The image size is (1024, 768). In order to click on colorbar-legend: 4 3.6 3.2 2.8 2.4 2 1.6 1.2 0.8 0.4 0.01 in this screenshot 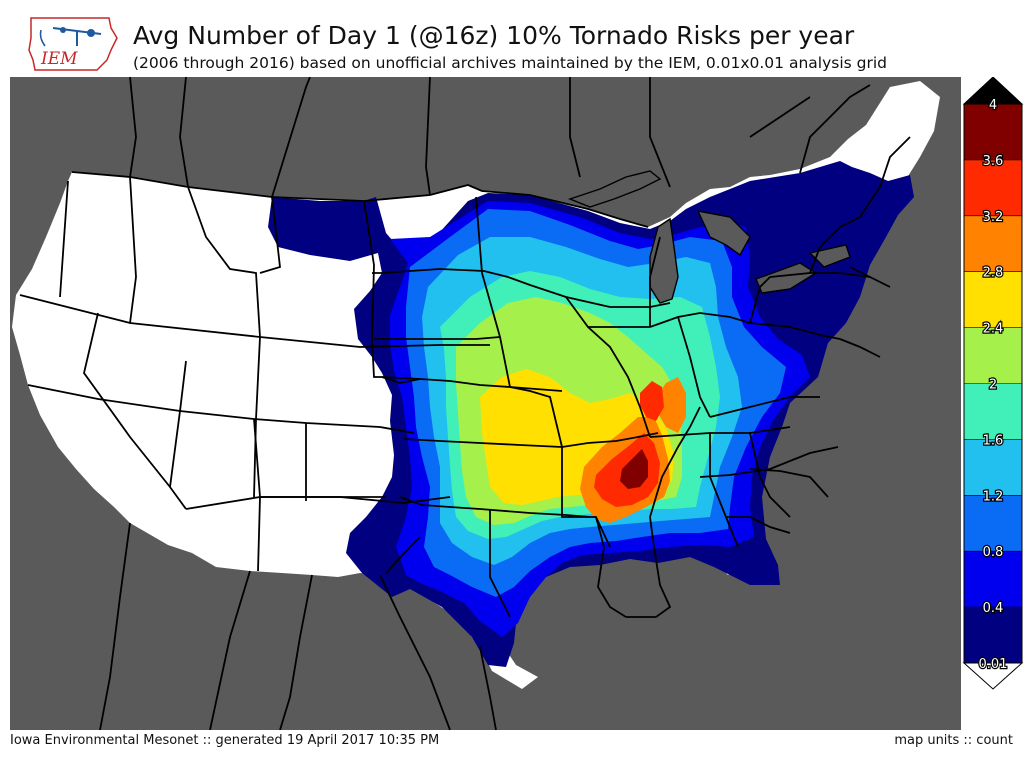, I will do `click(993, 383)`.